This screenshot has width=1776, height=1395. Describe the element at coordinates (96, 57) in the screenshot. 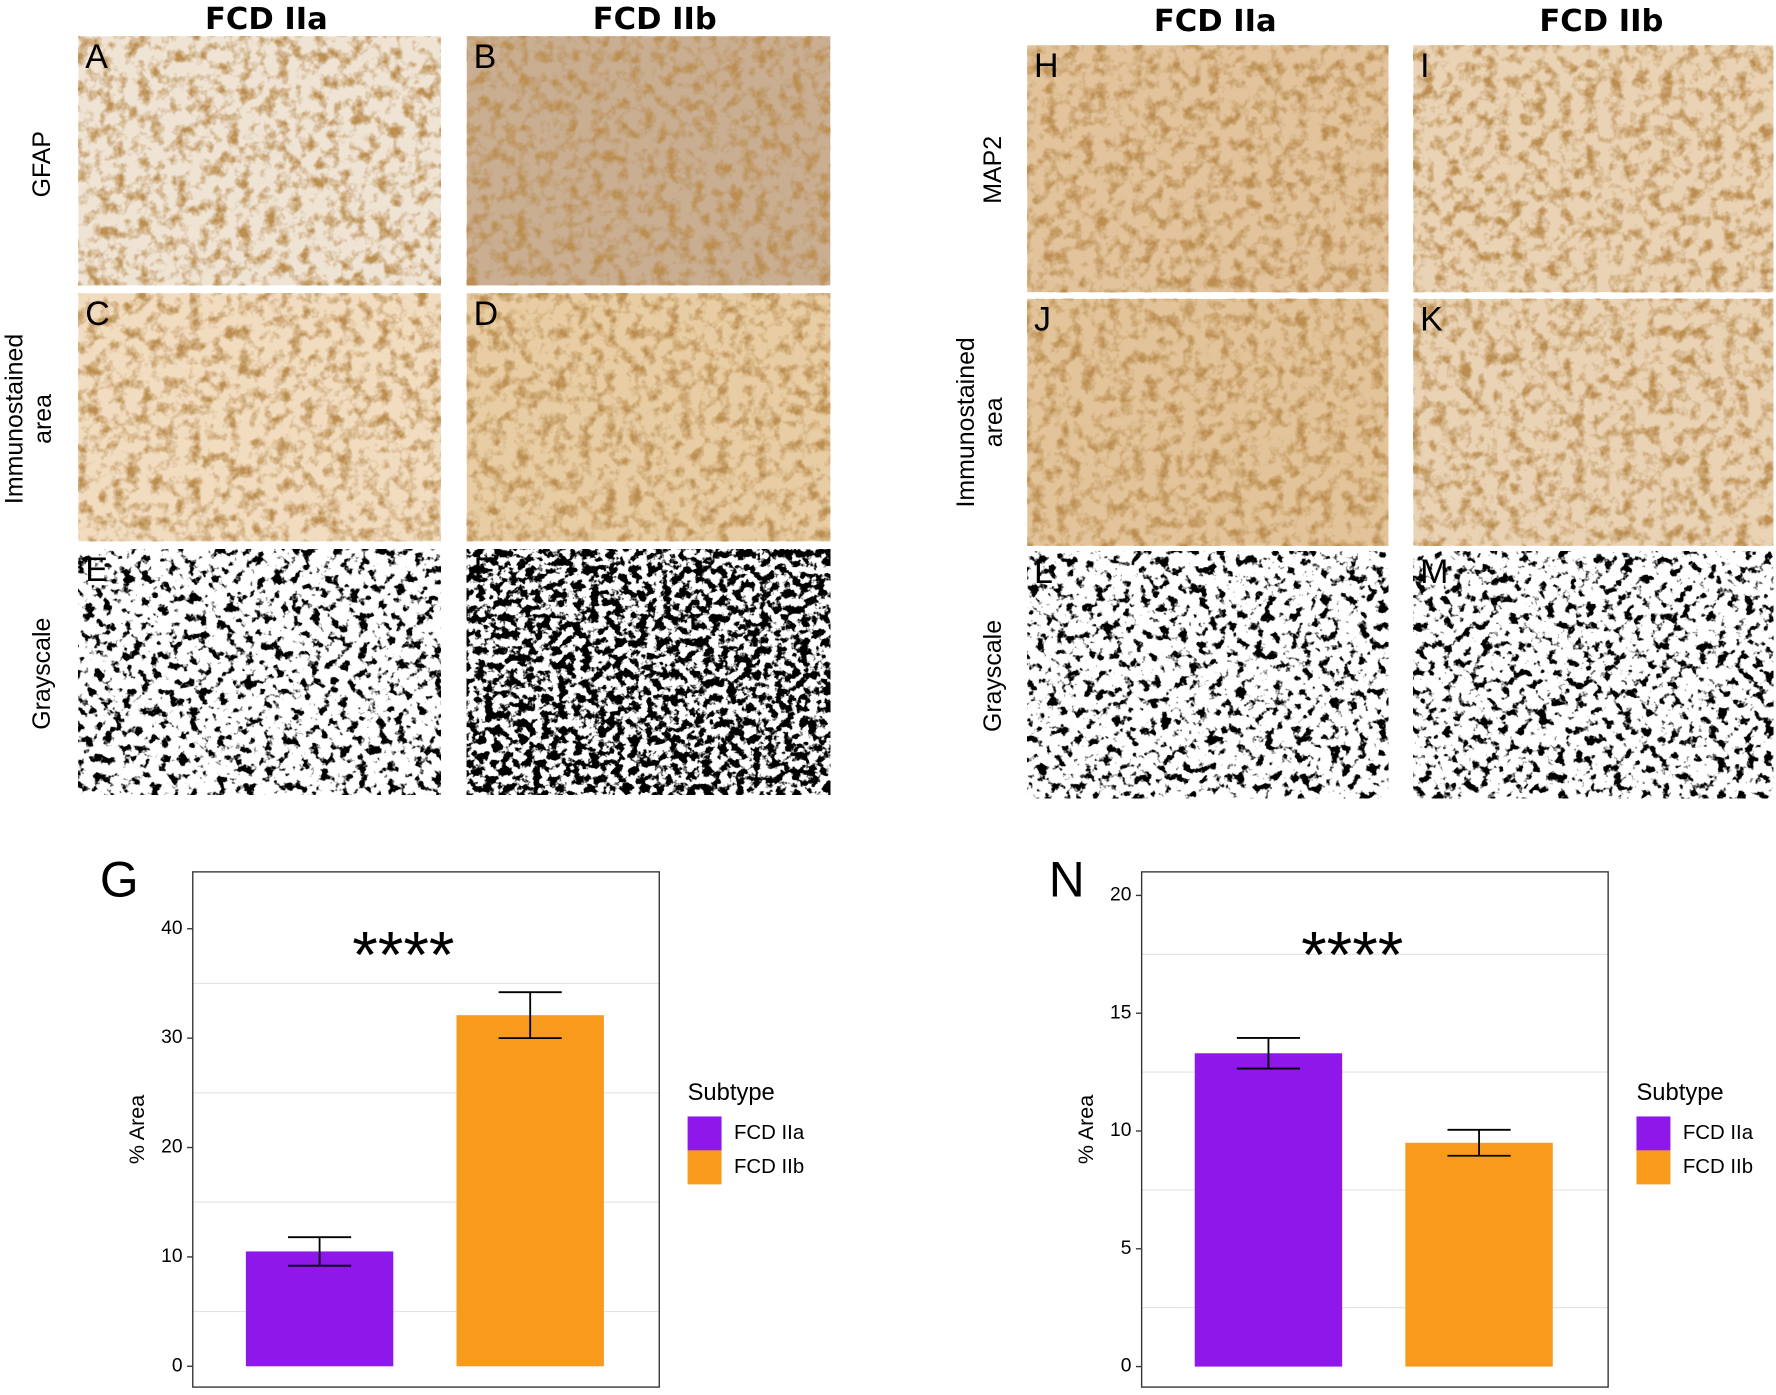

I see `panel-letter: A` at that location.